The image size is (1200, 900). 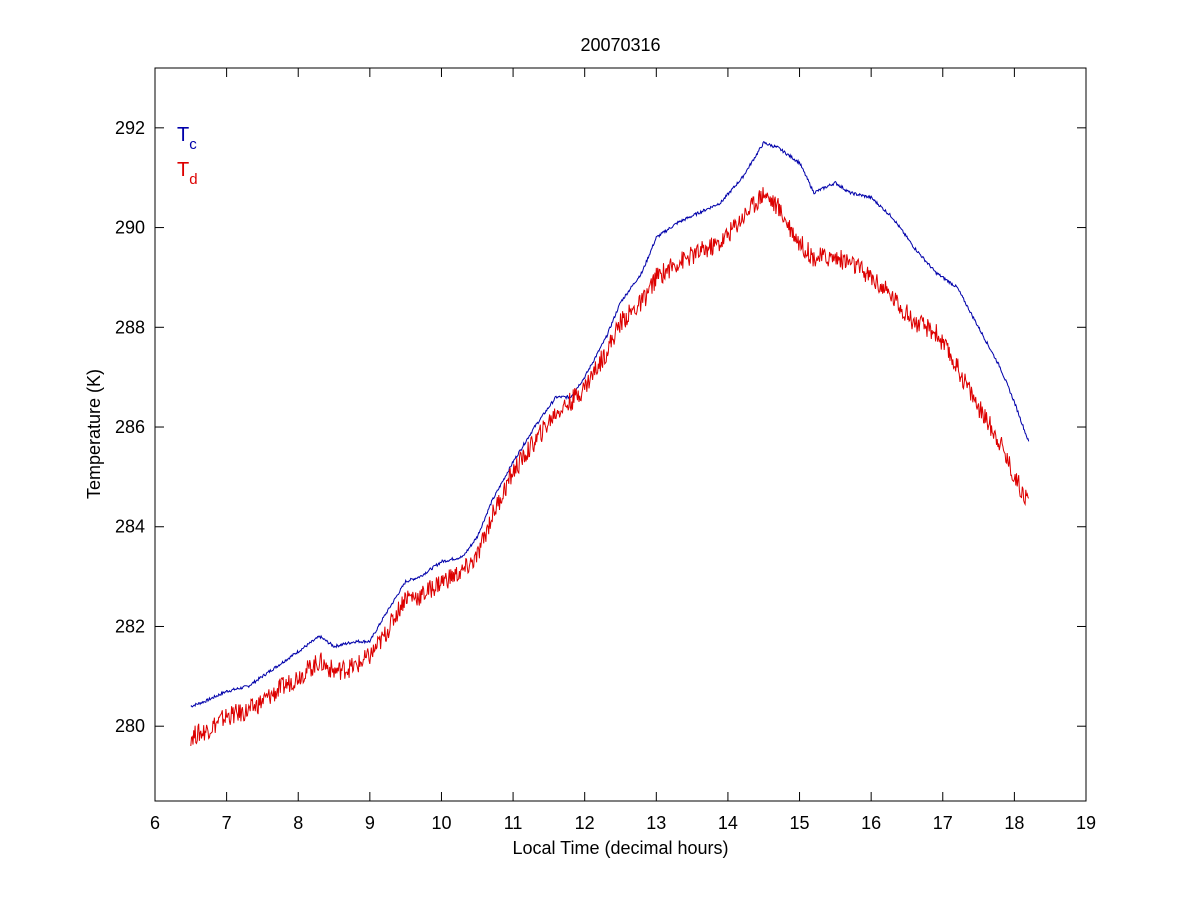 I want to click on x-tick-label: 11, so click(x=513, y=823).